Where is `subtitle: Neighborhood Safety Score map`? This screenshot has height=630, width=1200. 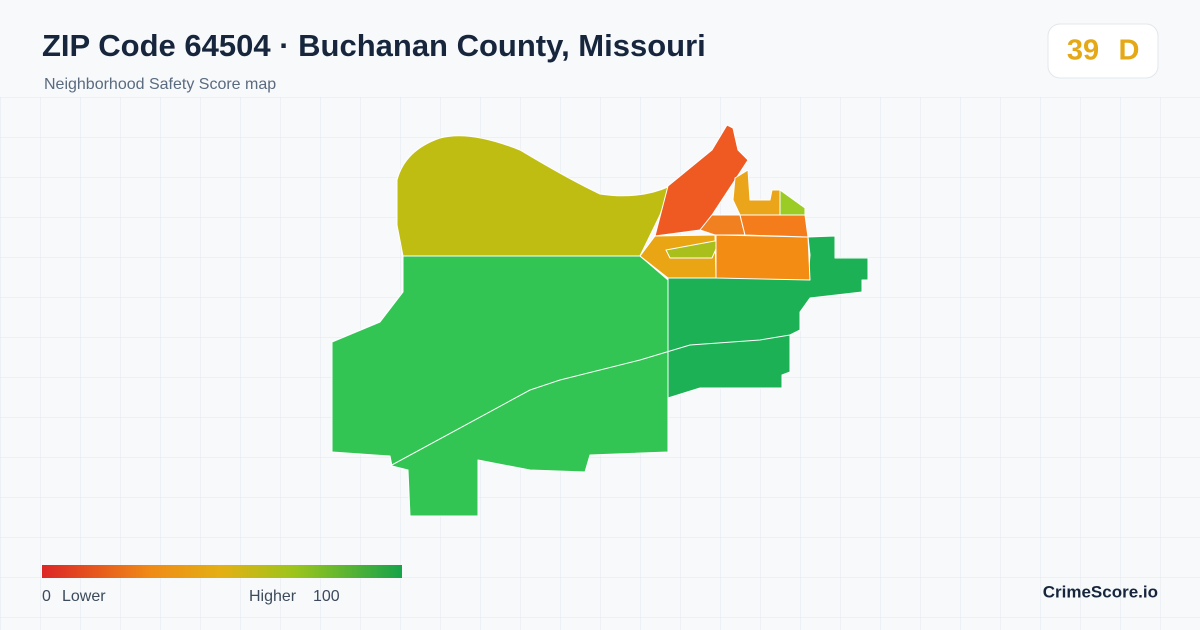 subtitle: Neighborhood Safety Score map is located at coordinates (160, 84).